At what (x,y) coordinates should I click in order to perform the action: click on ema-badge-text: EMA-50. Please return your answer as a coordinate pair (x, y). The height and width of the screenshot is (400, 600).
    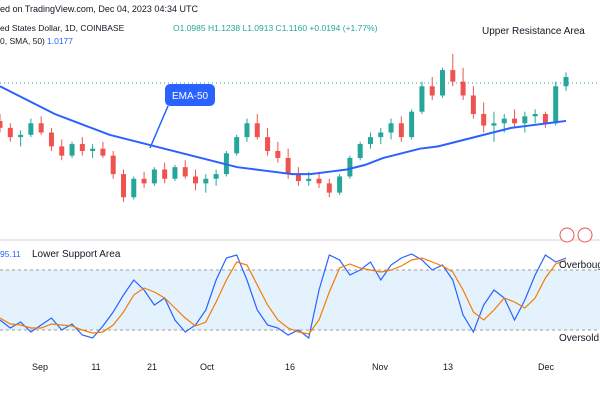
    Looking at the image, I should click on (190, 96).